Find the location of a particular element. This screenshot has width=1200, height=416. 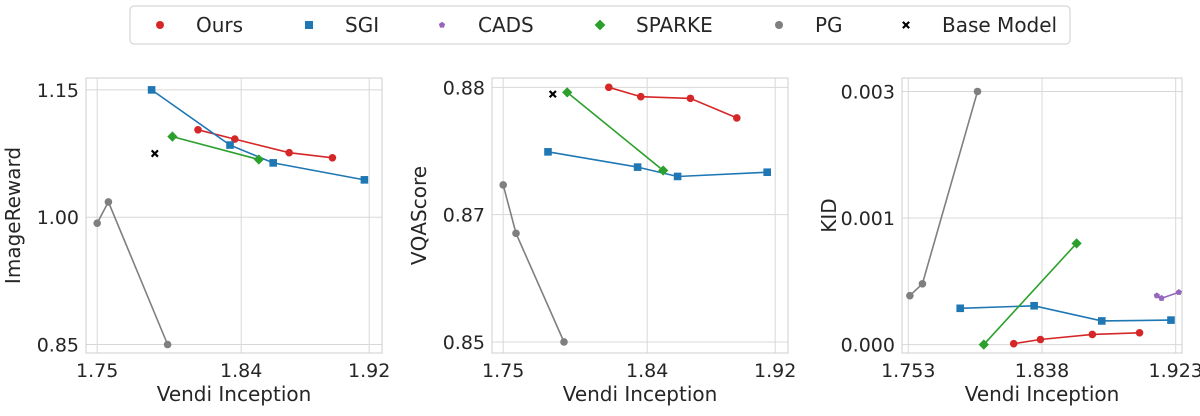

legend-label: CADS is located at coordinates (506, 25).